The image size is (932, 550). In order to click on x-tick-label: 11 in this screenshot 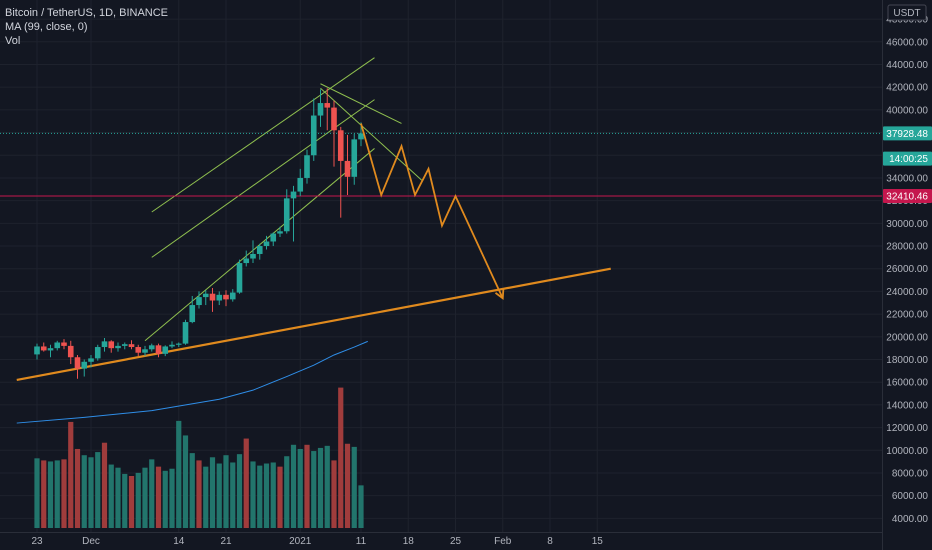, I will do `click(361, 541)`.